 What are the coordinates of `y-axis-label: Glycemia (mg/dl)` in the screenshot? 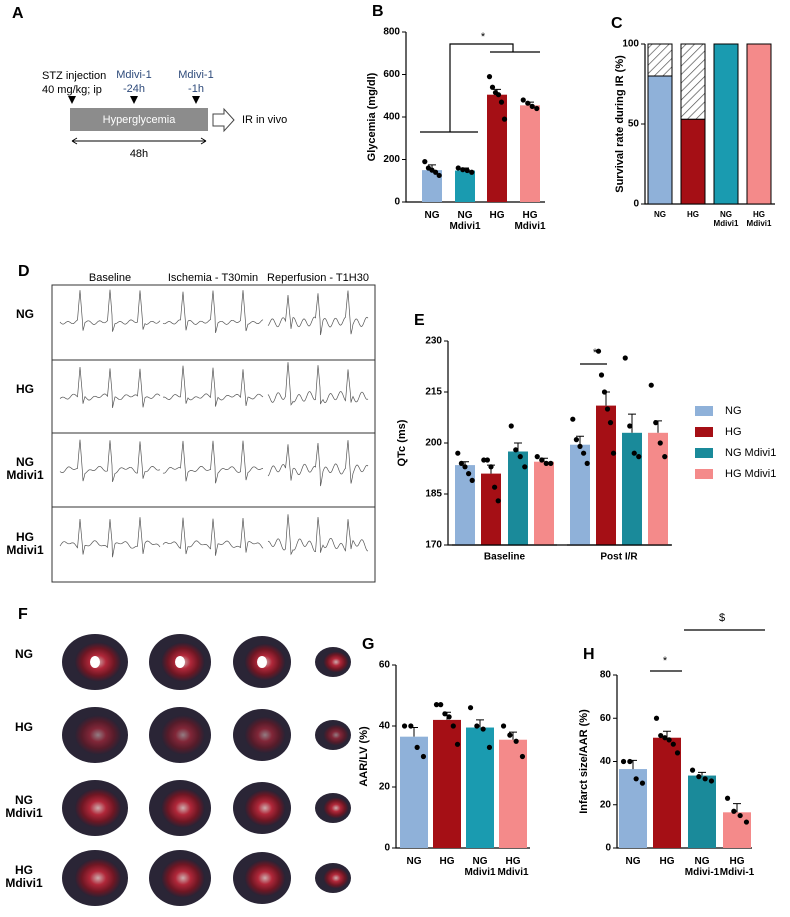 It's located at (372, 116).